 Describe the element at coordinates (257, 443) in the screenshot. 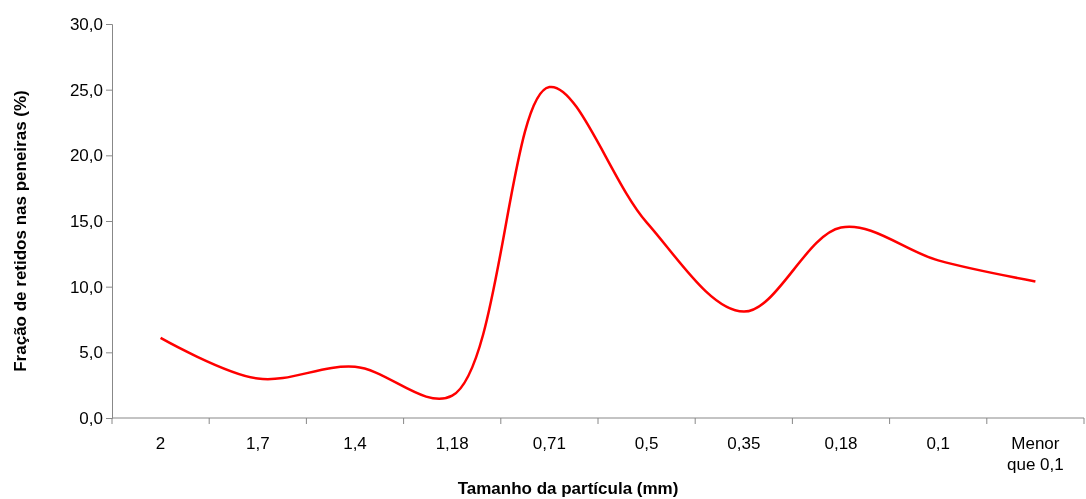

I see `x-tick-label: 1,7` at that location.